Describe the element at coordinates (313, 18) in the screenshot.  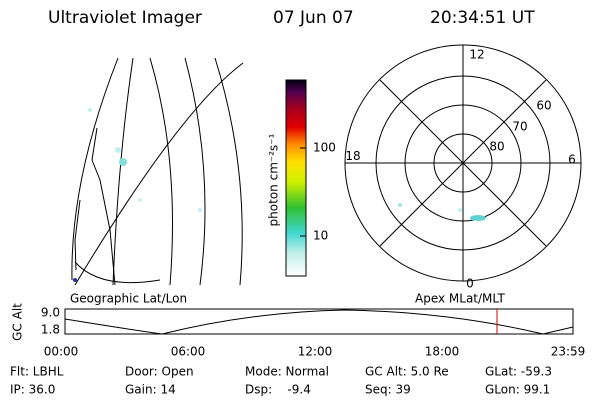
I see `date: 07 Jun 07` at that location.